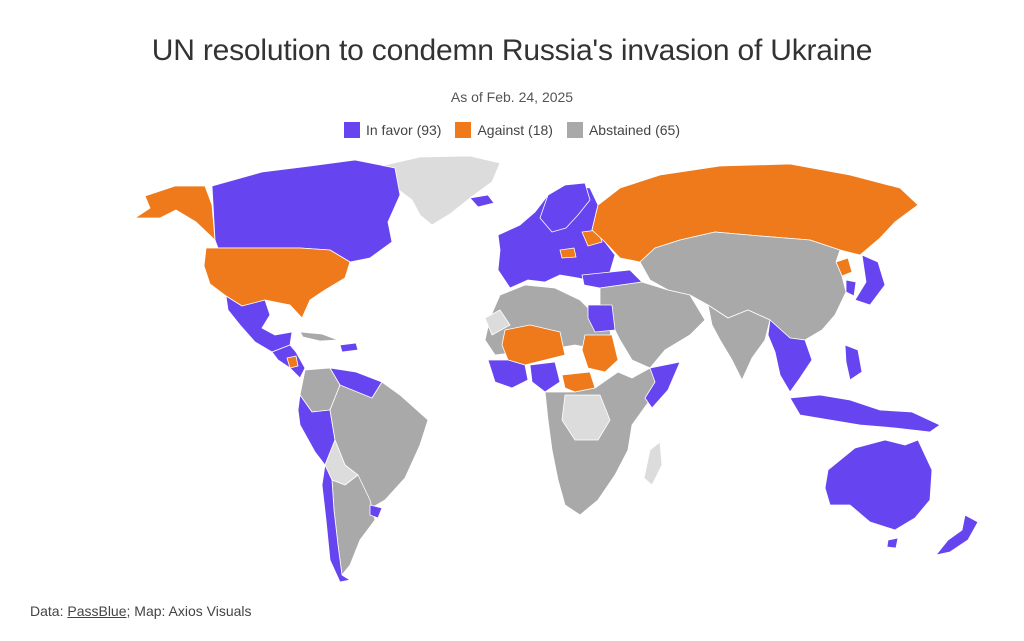  Describe the element at coordinates (851, 288) in the screenshot. I see `region-south-korea` at that location.